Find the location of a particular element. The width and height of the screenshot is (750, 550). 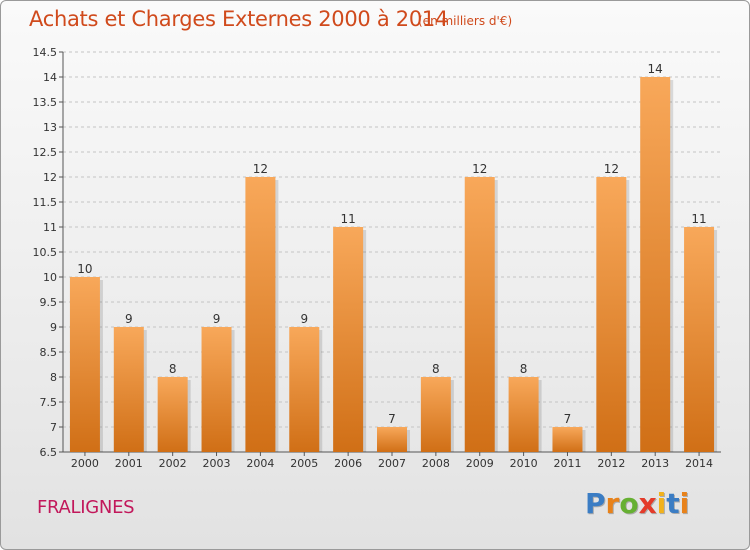

y-tick-label: 8.5 is located at coordinates (49, 352).